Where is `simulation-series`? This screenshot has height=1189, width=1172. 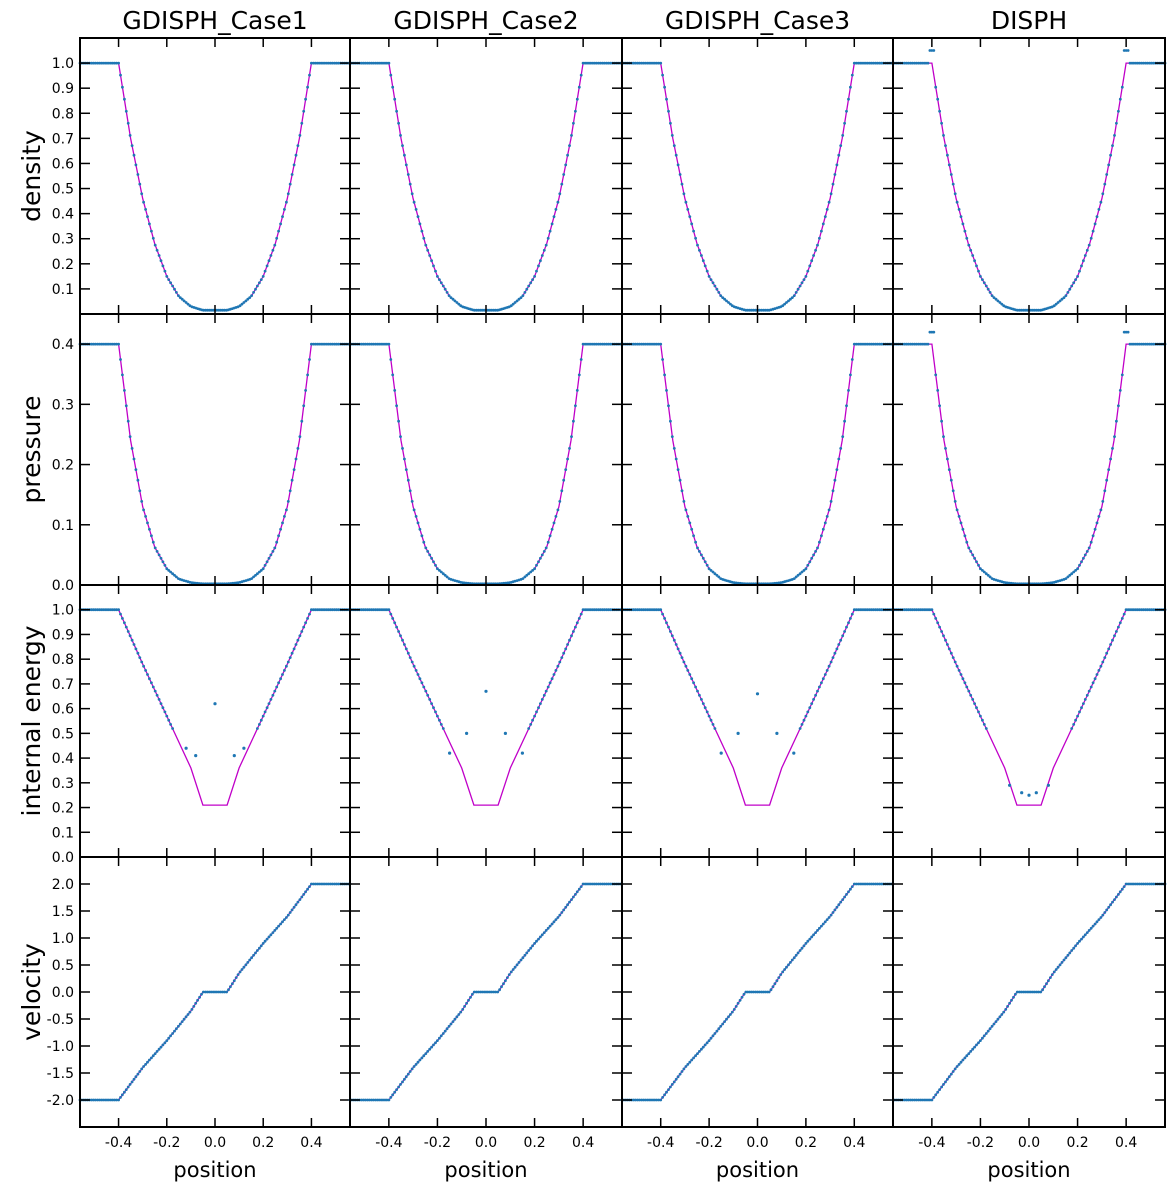
simulation-series is located at coordinates (486, 186).